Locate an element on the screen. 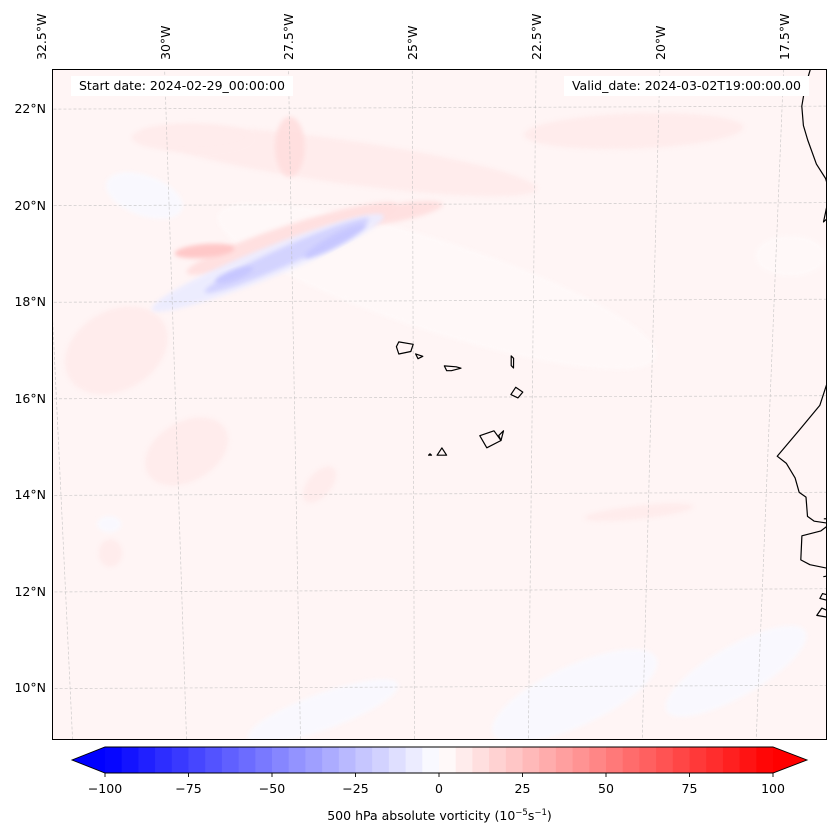  longitude-tick-label: 22.5°W is located at coordinates (537, 36).